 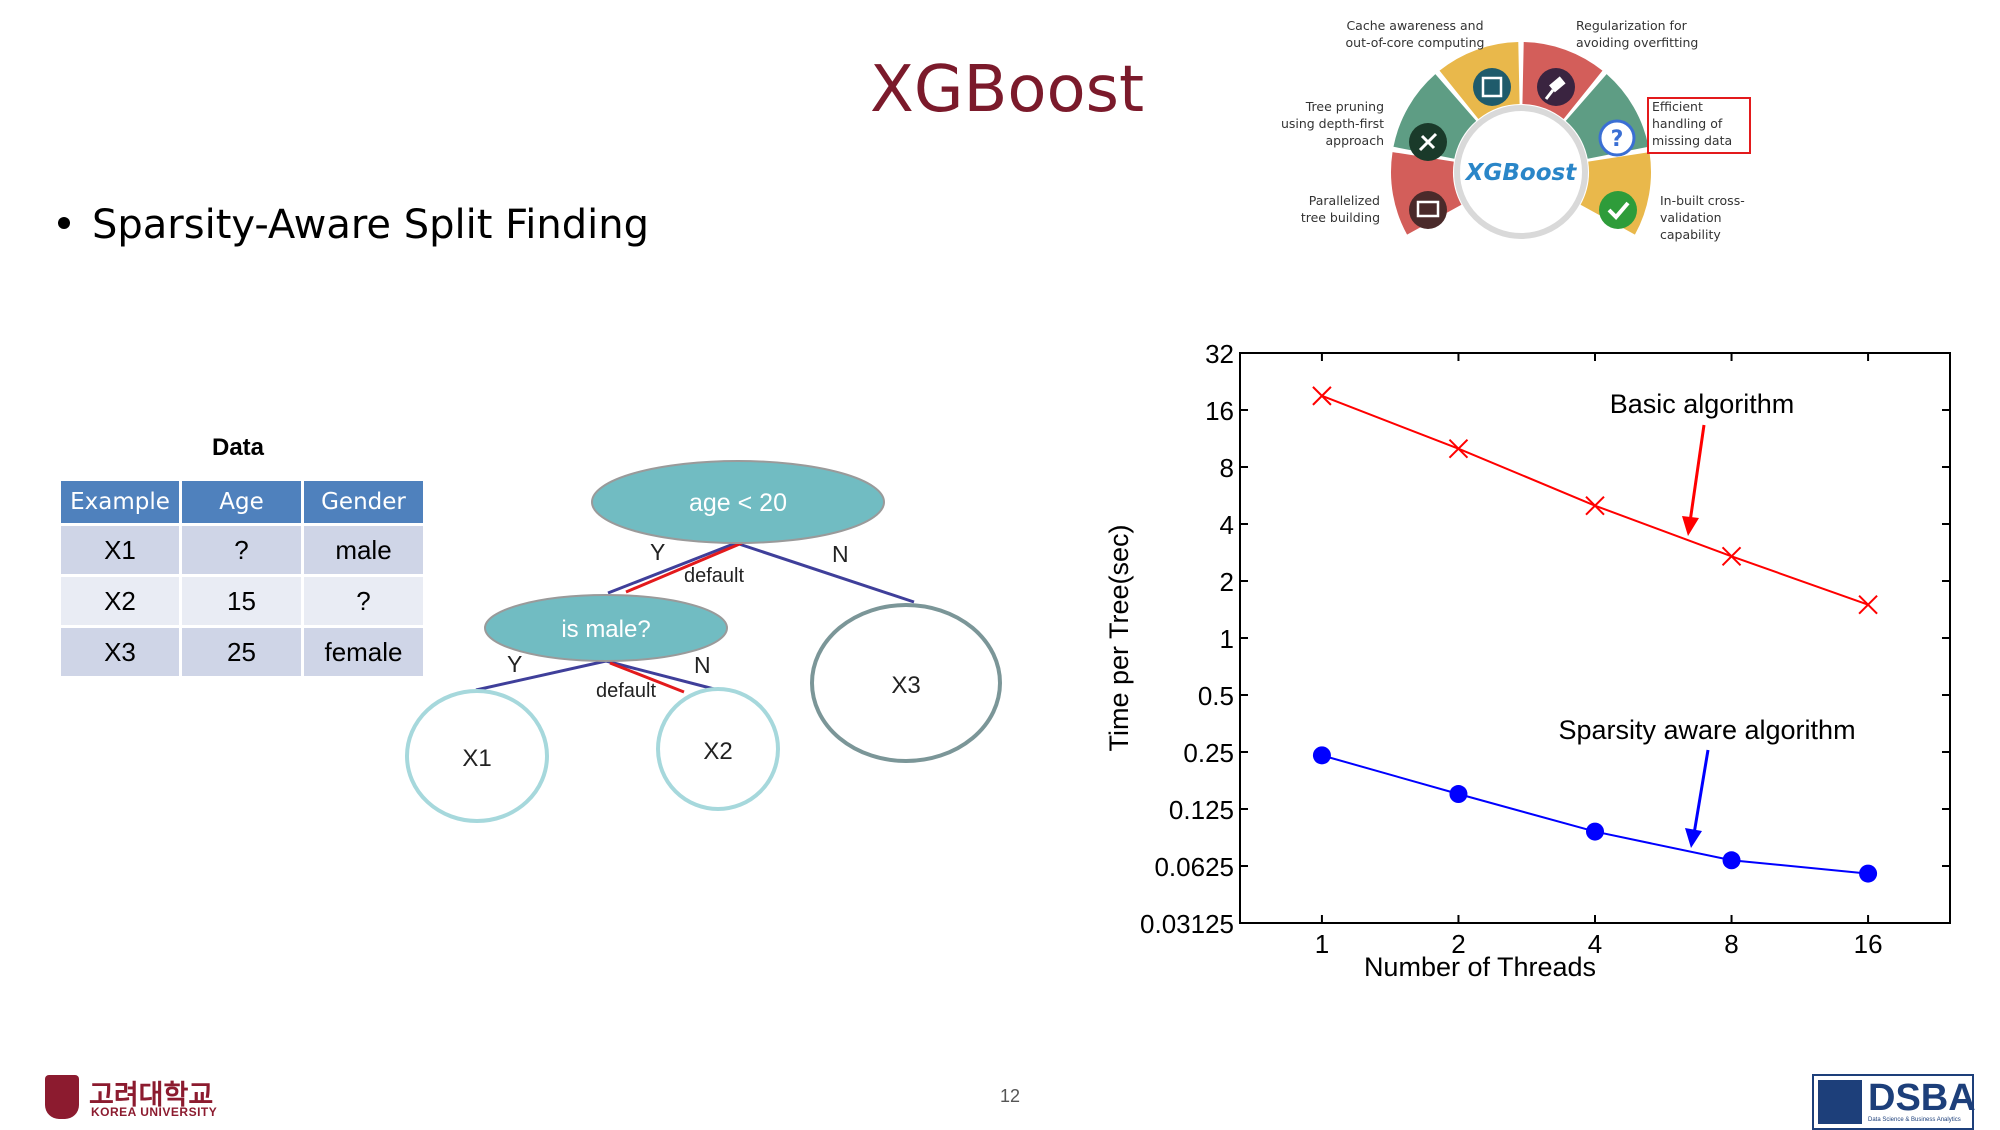 What do you see at coordinates (1227, 468) in the screenshot?
I see `y-tick-label: 8` at bounding box center [1227, 468].